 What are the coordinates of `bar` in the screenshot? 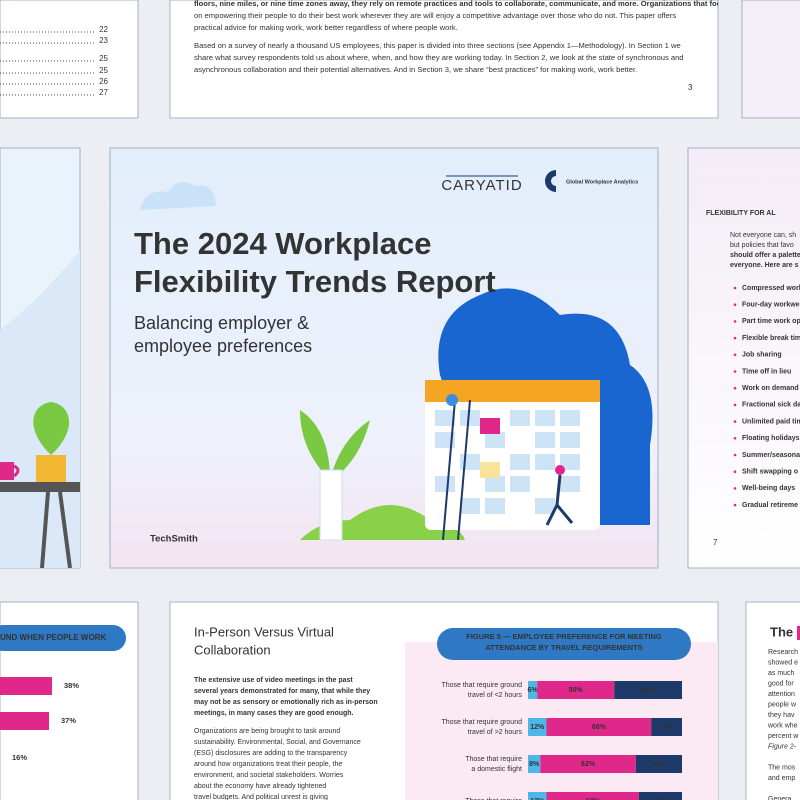 It's located at (26, 686).